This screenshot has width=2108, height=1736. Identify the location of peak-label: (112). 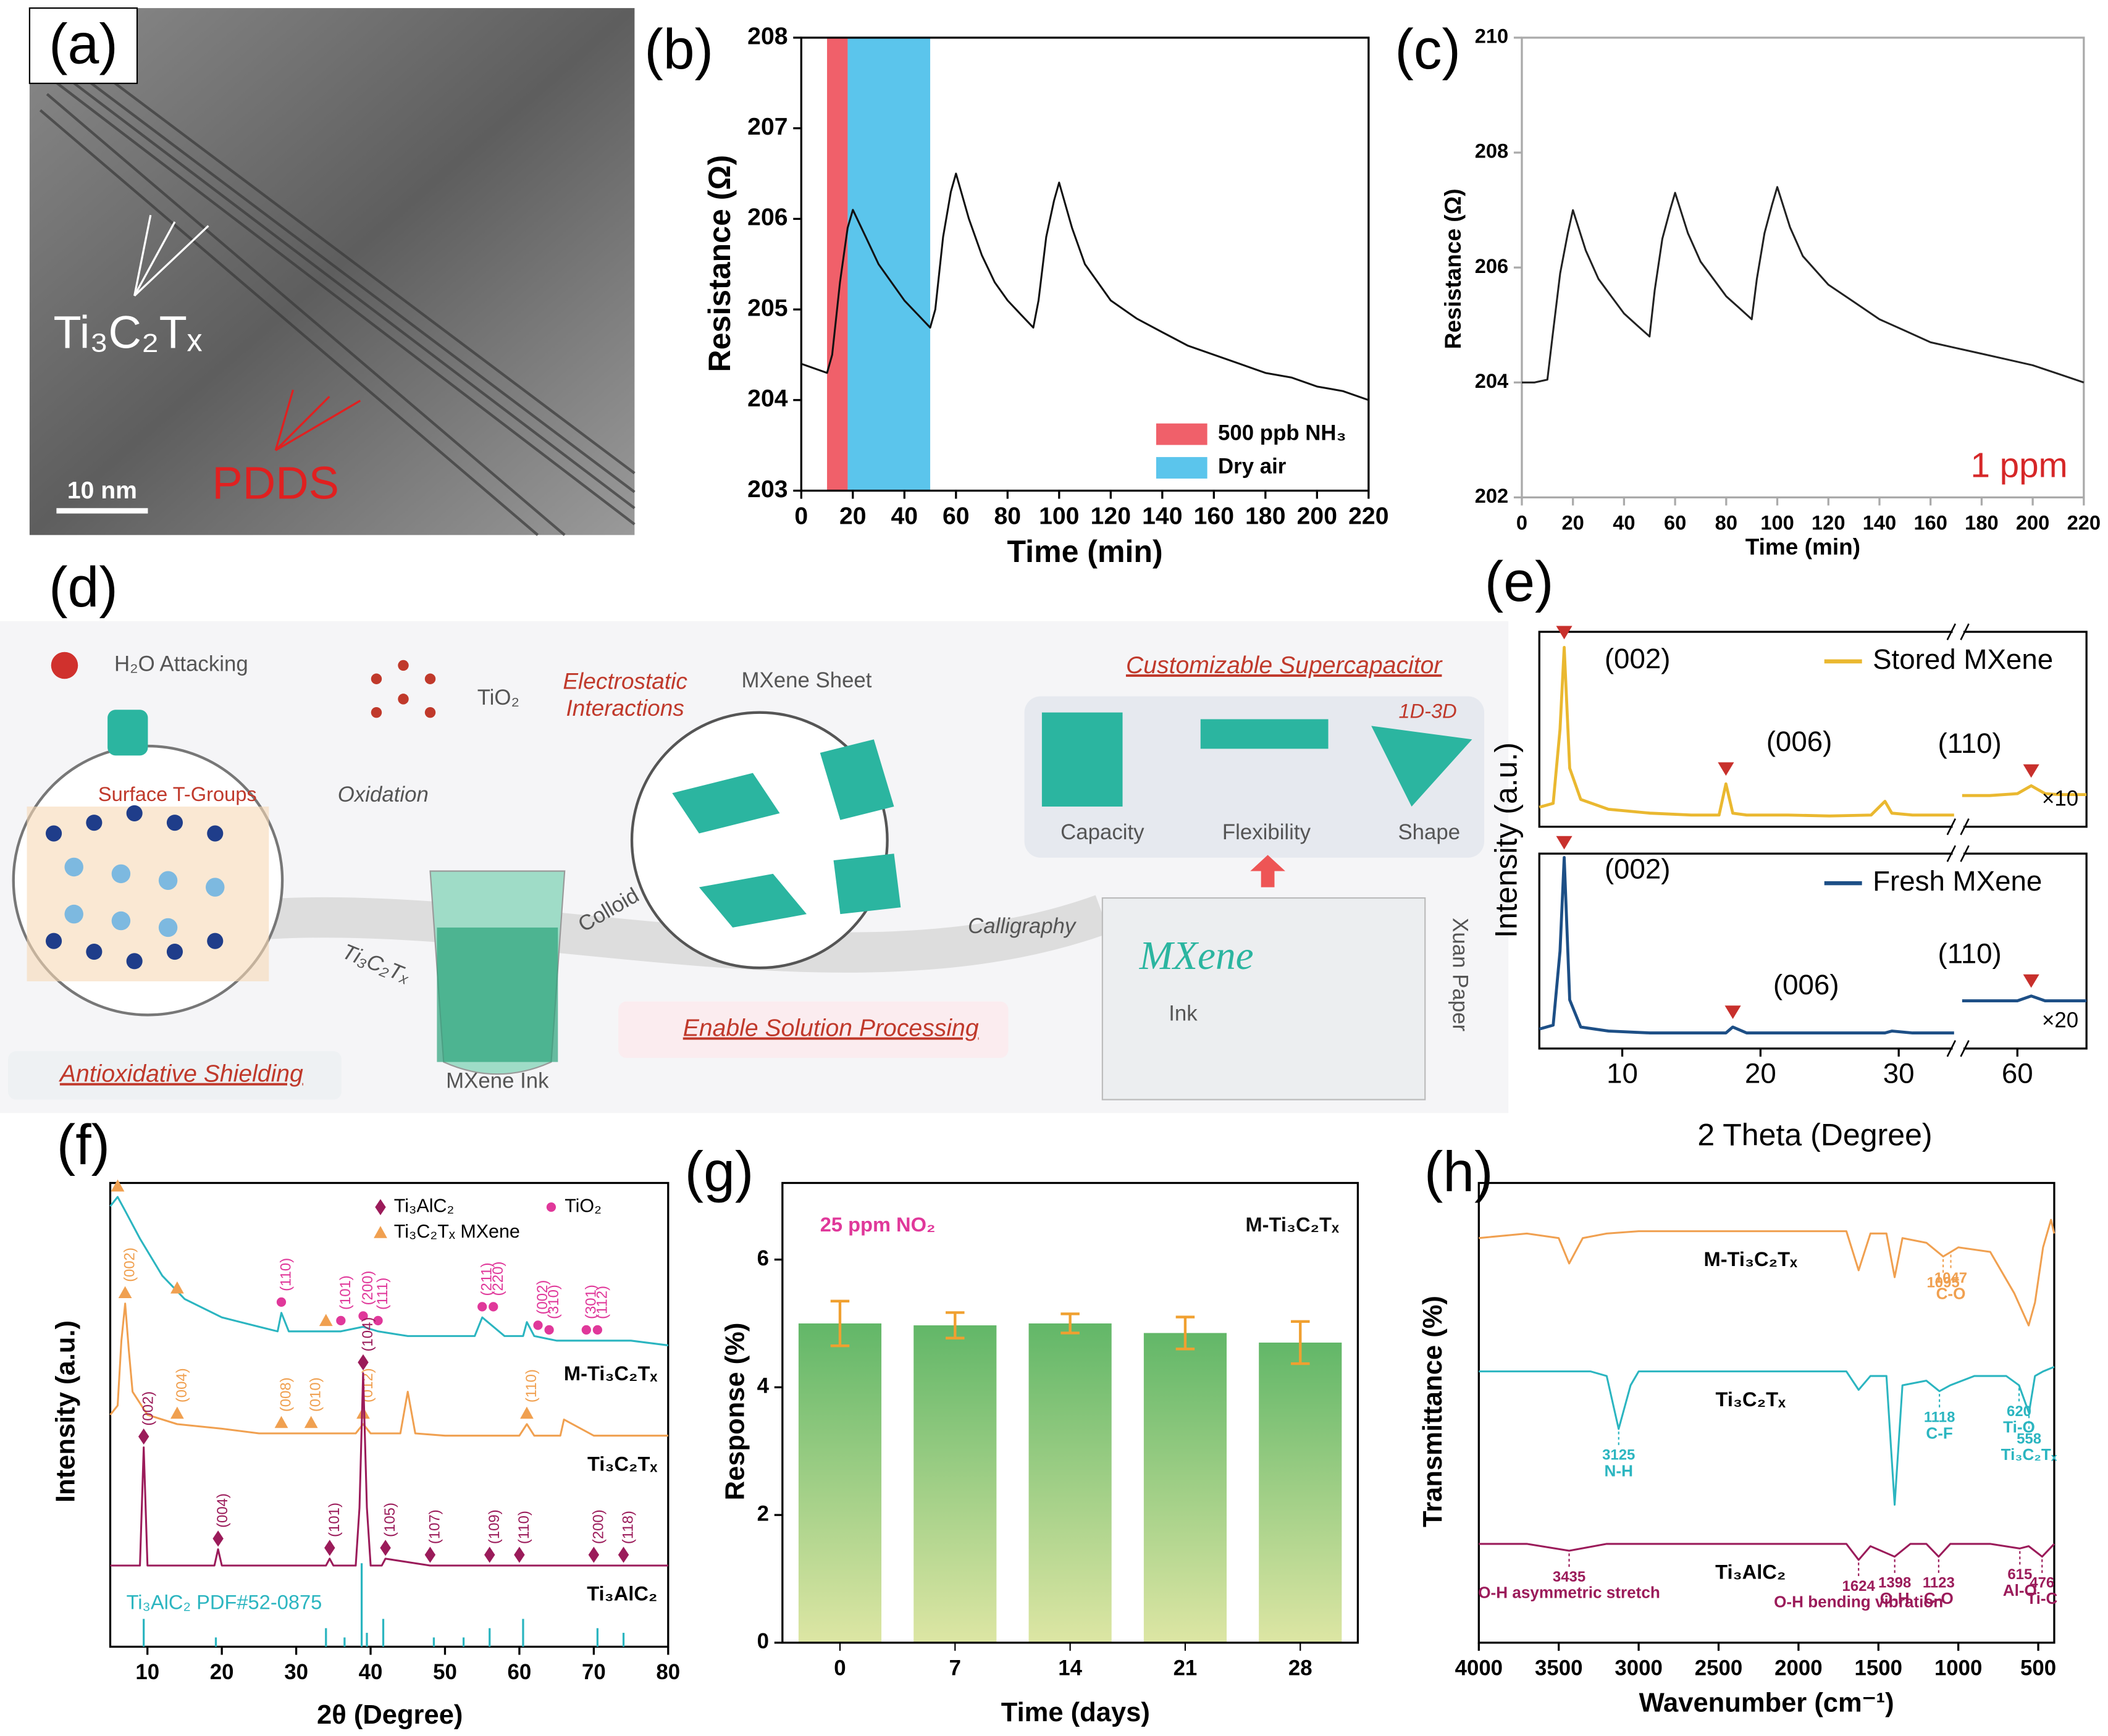
(602, 1302).